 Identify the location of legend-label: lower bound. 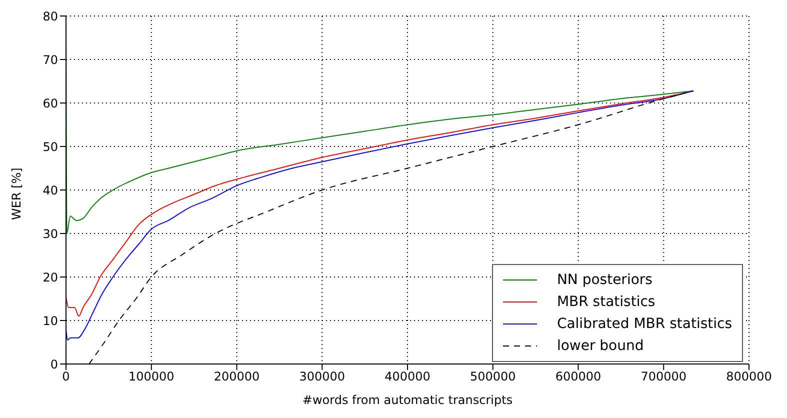
(600, 346).